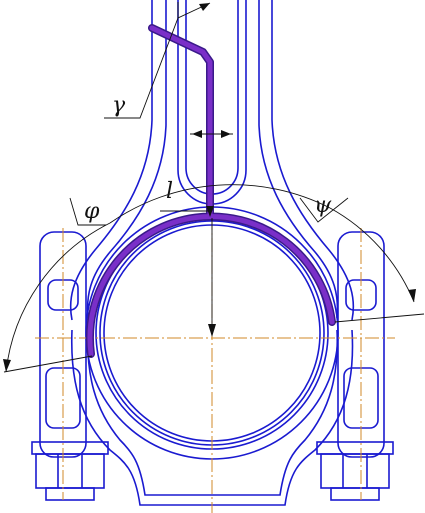  Describe the element at coordinates (355, 471) in the screenshot. I see `right-nut` at that location.